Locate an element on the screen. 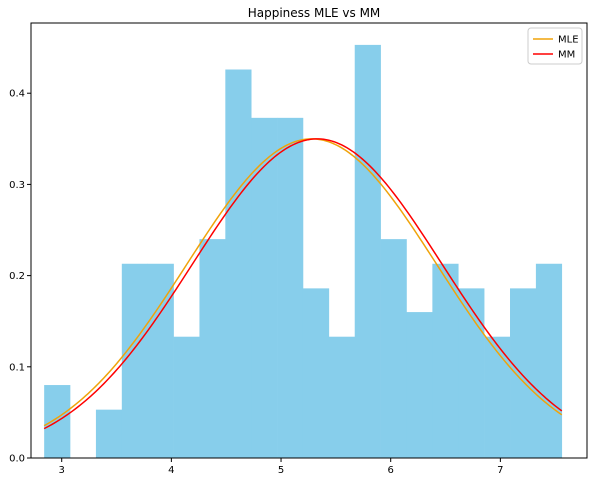  x-tick-label-1: 4 is located at coordinates (171, 470).